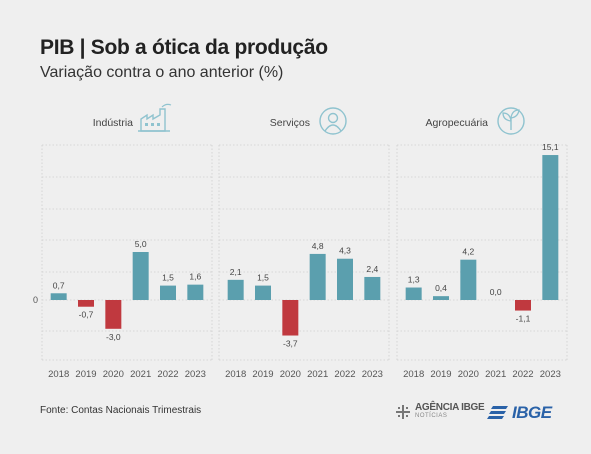 The image size is (591, 454). I want to click on panel-2-bar-2021, so click(317, 276).